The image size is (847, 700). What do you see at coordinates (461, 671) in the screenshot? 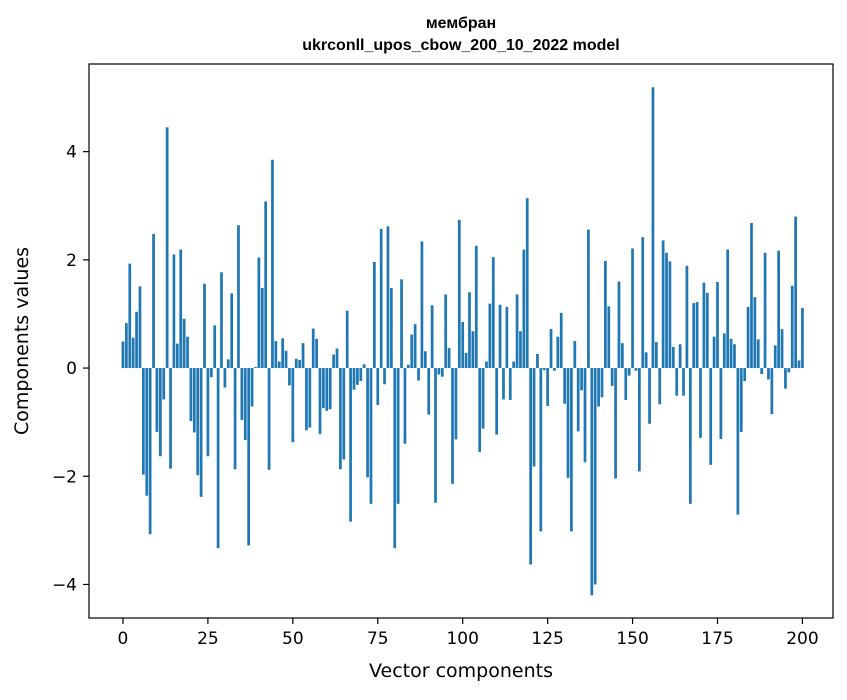
I see `x-axis-label: Vector components` at bounding box center [461, 671].